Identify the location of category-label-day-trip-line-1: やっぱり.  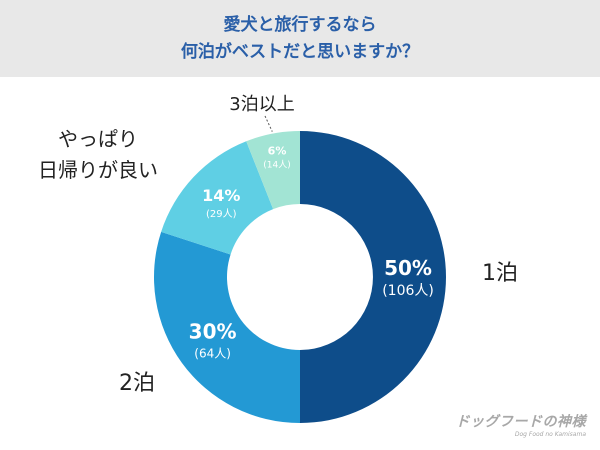
(98, 139).